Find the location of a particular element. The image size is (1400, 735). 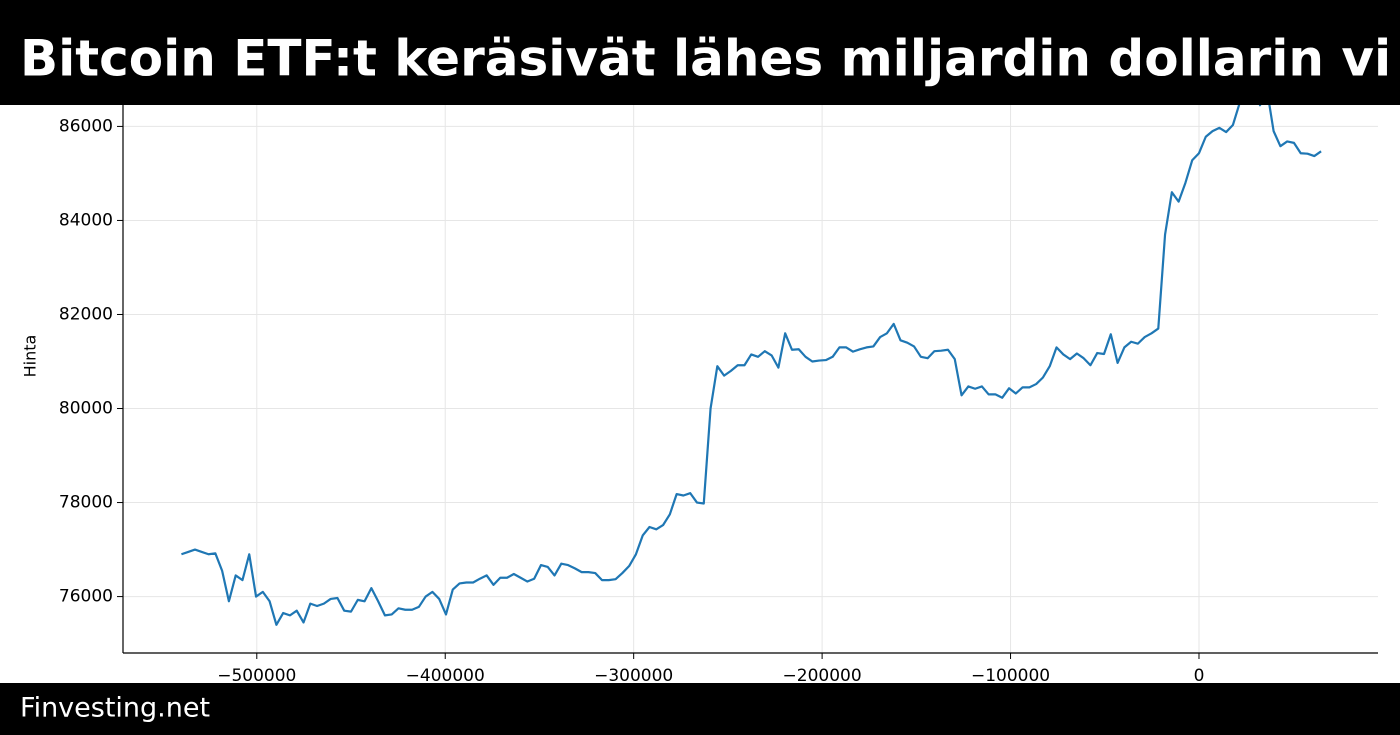

x-tick-label: −200000 is located at coordinates (822, 676).